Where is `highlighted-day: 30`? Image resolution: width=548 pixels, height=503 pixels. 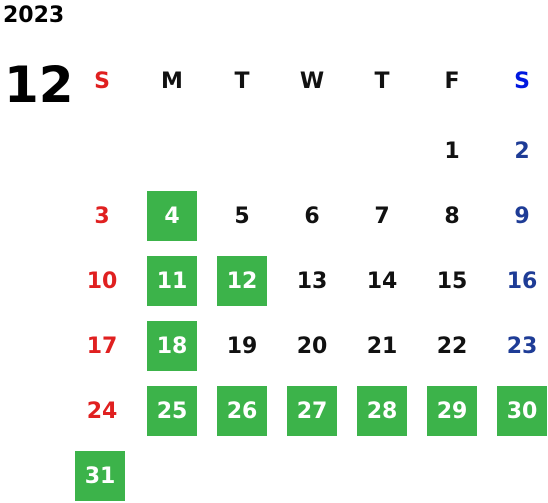 highlighted-day: 30 is located at coordinates (522, 411).